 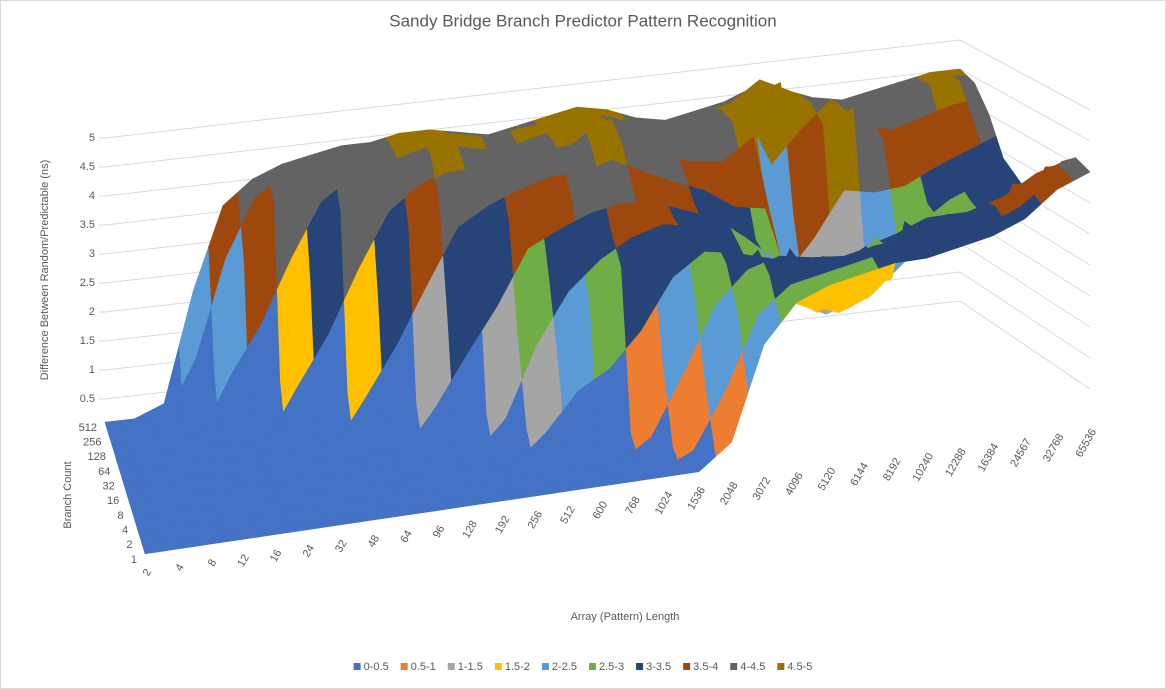 What do you see at coordinates (243, 560) in the screenshot?
I see `x-tick-label: 12` at bounding box center [243, 560].